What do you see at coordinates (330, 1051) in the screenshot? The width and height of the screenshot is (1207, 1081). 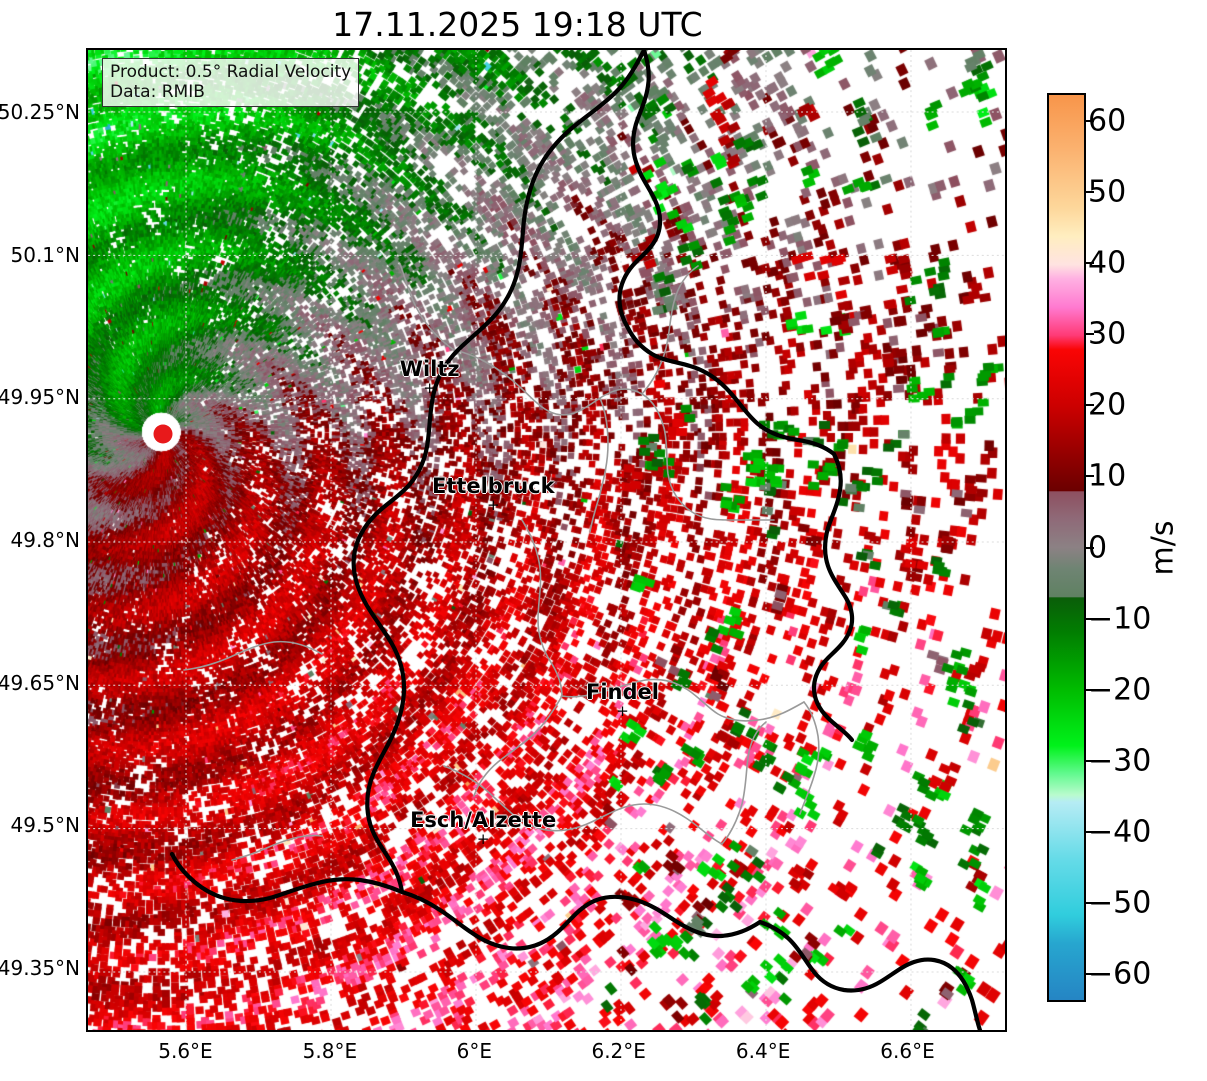 I see `longitude-tick-label: 5.8°E` at bounding box center [330, 1051].